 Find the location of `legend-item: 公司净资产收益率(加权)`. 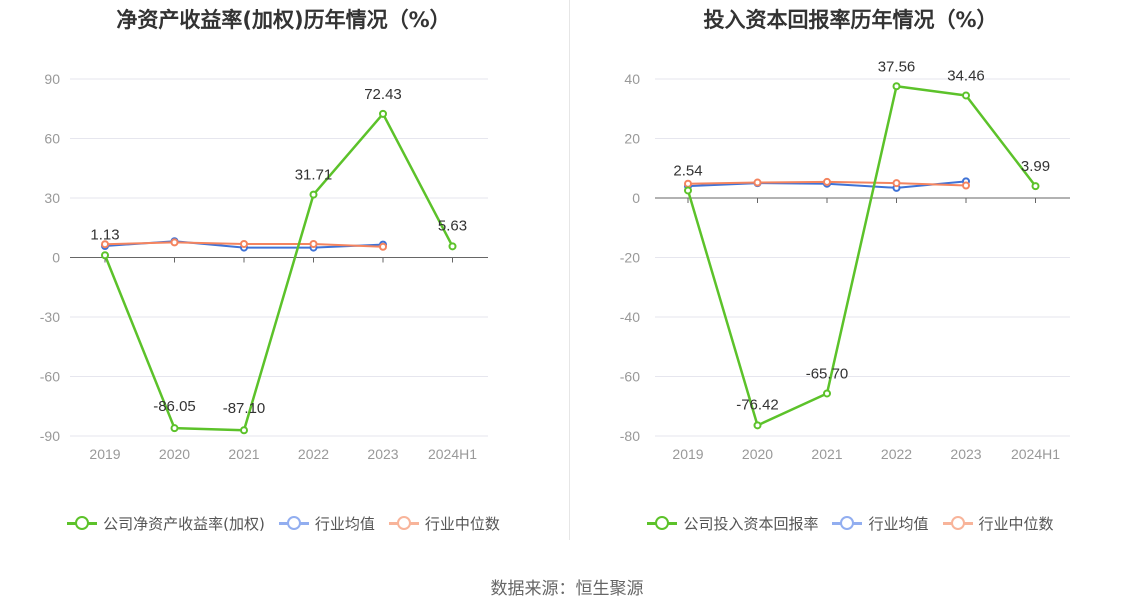

legend-item: 公司净资产收益率(加权) is located at coordinates (166, 523).